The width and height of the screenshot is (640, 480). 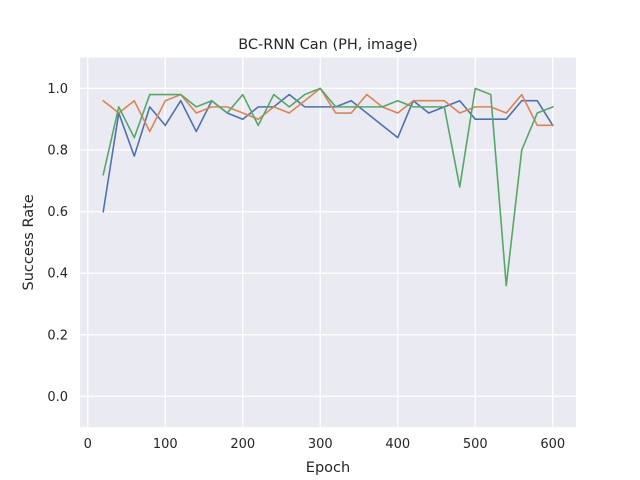 What do you see at coordinates (165, 444) in the screenshot?
I see `x-tick-label: 100` at bounding box center [165, 444].